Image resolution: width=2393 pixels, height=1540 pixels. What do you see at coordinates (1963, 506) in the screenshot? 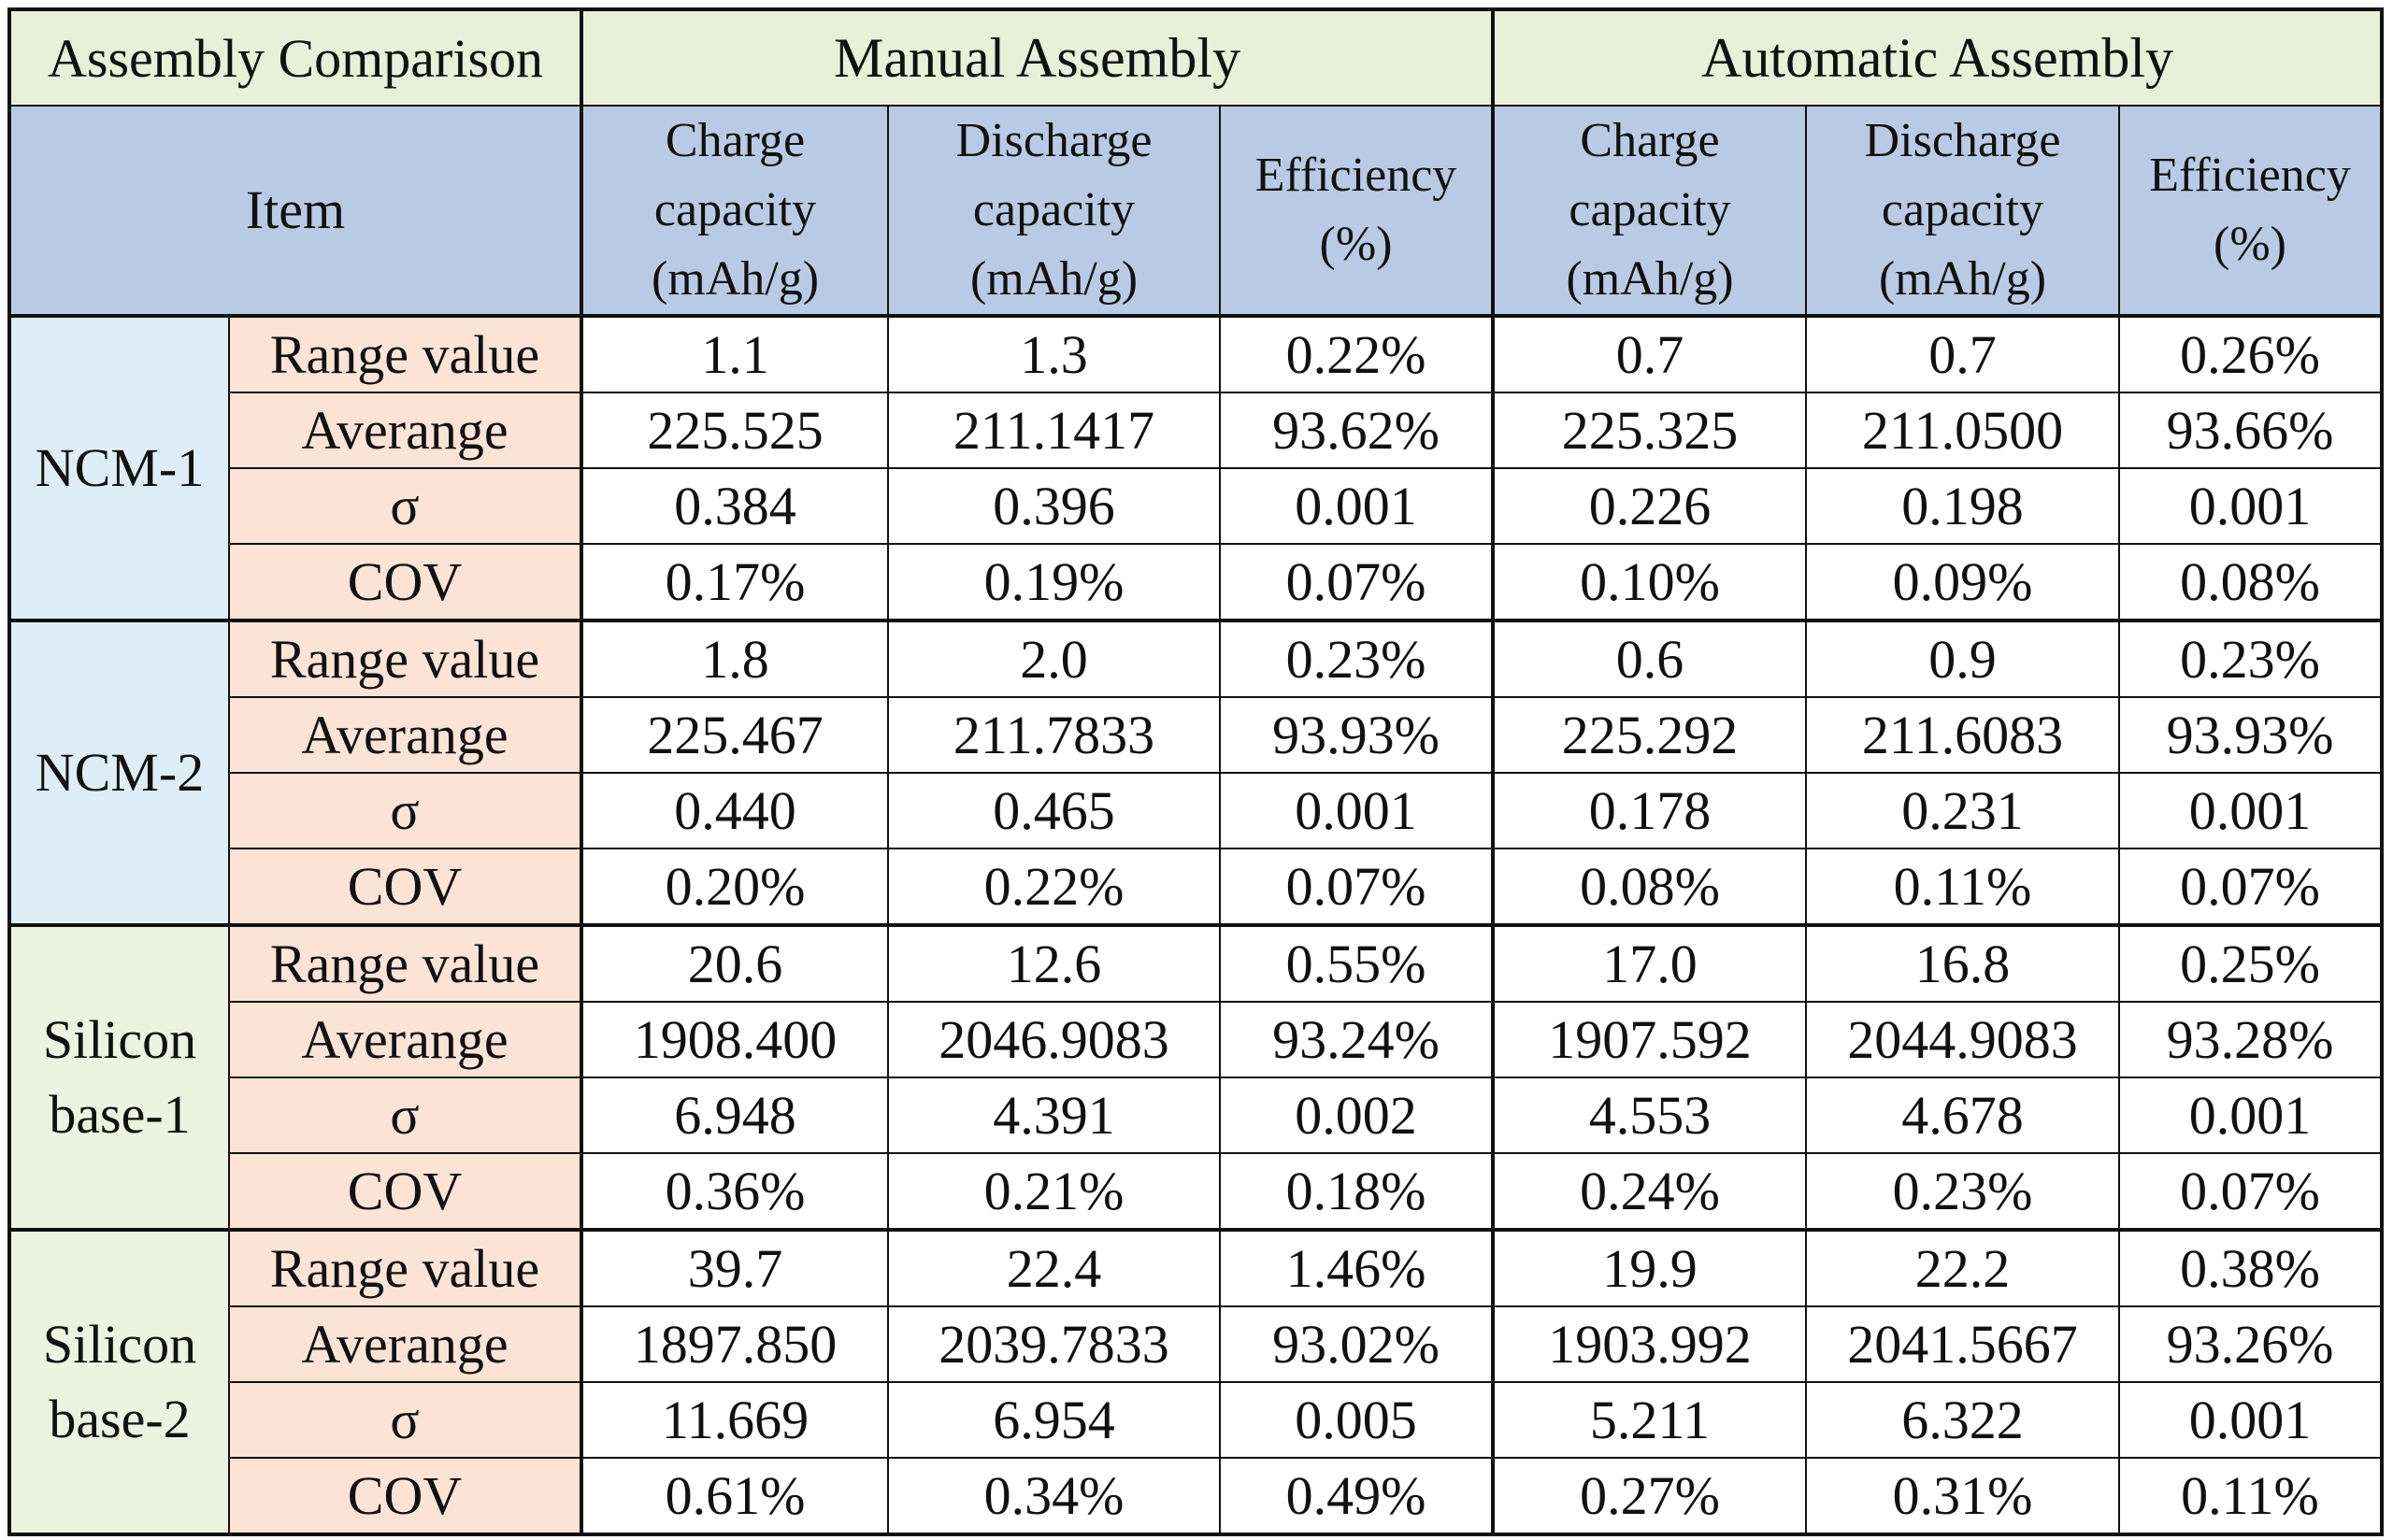
I see `value-cell-automatic-discharge-capacity: 0.198` at bounding box center [1963, 506].